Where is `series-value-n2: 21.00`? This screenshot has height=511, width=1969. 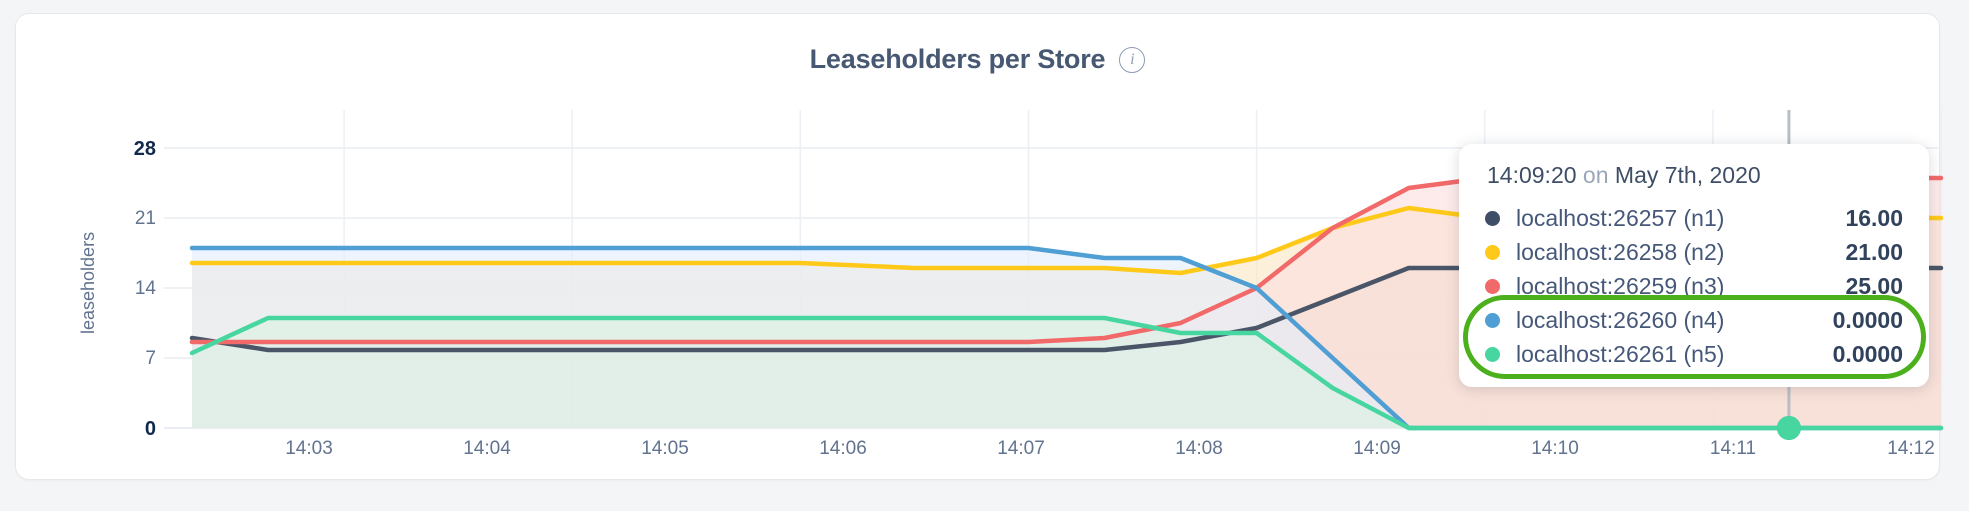 series-value-n2: 21.00 is located at coordinates (1874, 251).